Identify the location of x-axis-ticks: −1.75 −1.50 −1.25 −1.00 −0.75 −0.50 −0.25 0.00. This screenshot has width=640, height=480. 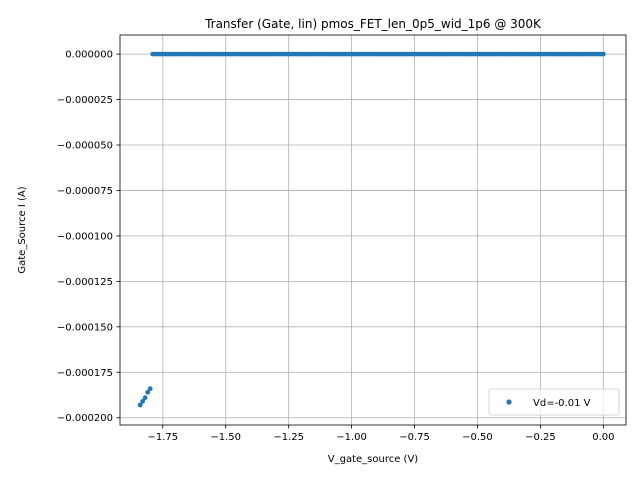
(380, 434).